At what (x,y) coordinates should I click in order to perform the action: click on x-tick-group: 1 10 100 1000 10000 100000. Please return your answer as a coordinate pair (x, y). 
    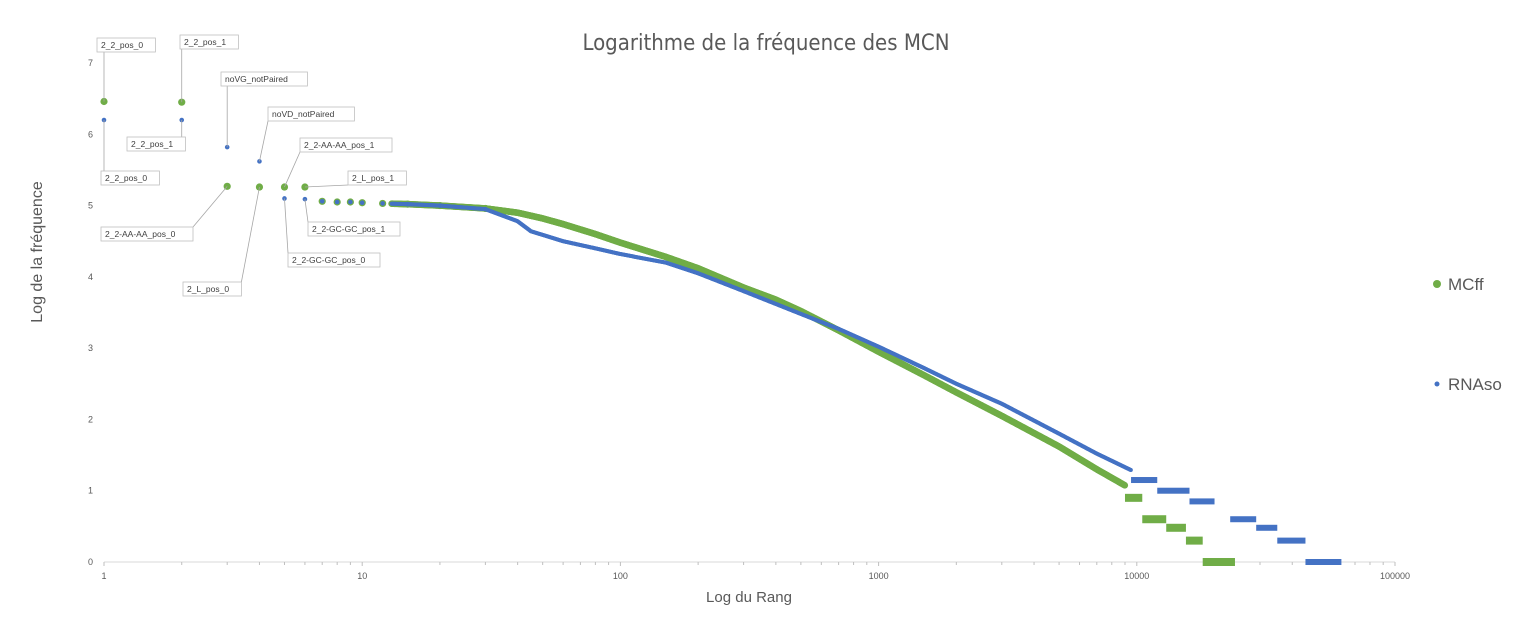
    Looking at the image, I should click on (755, 571).